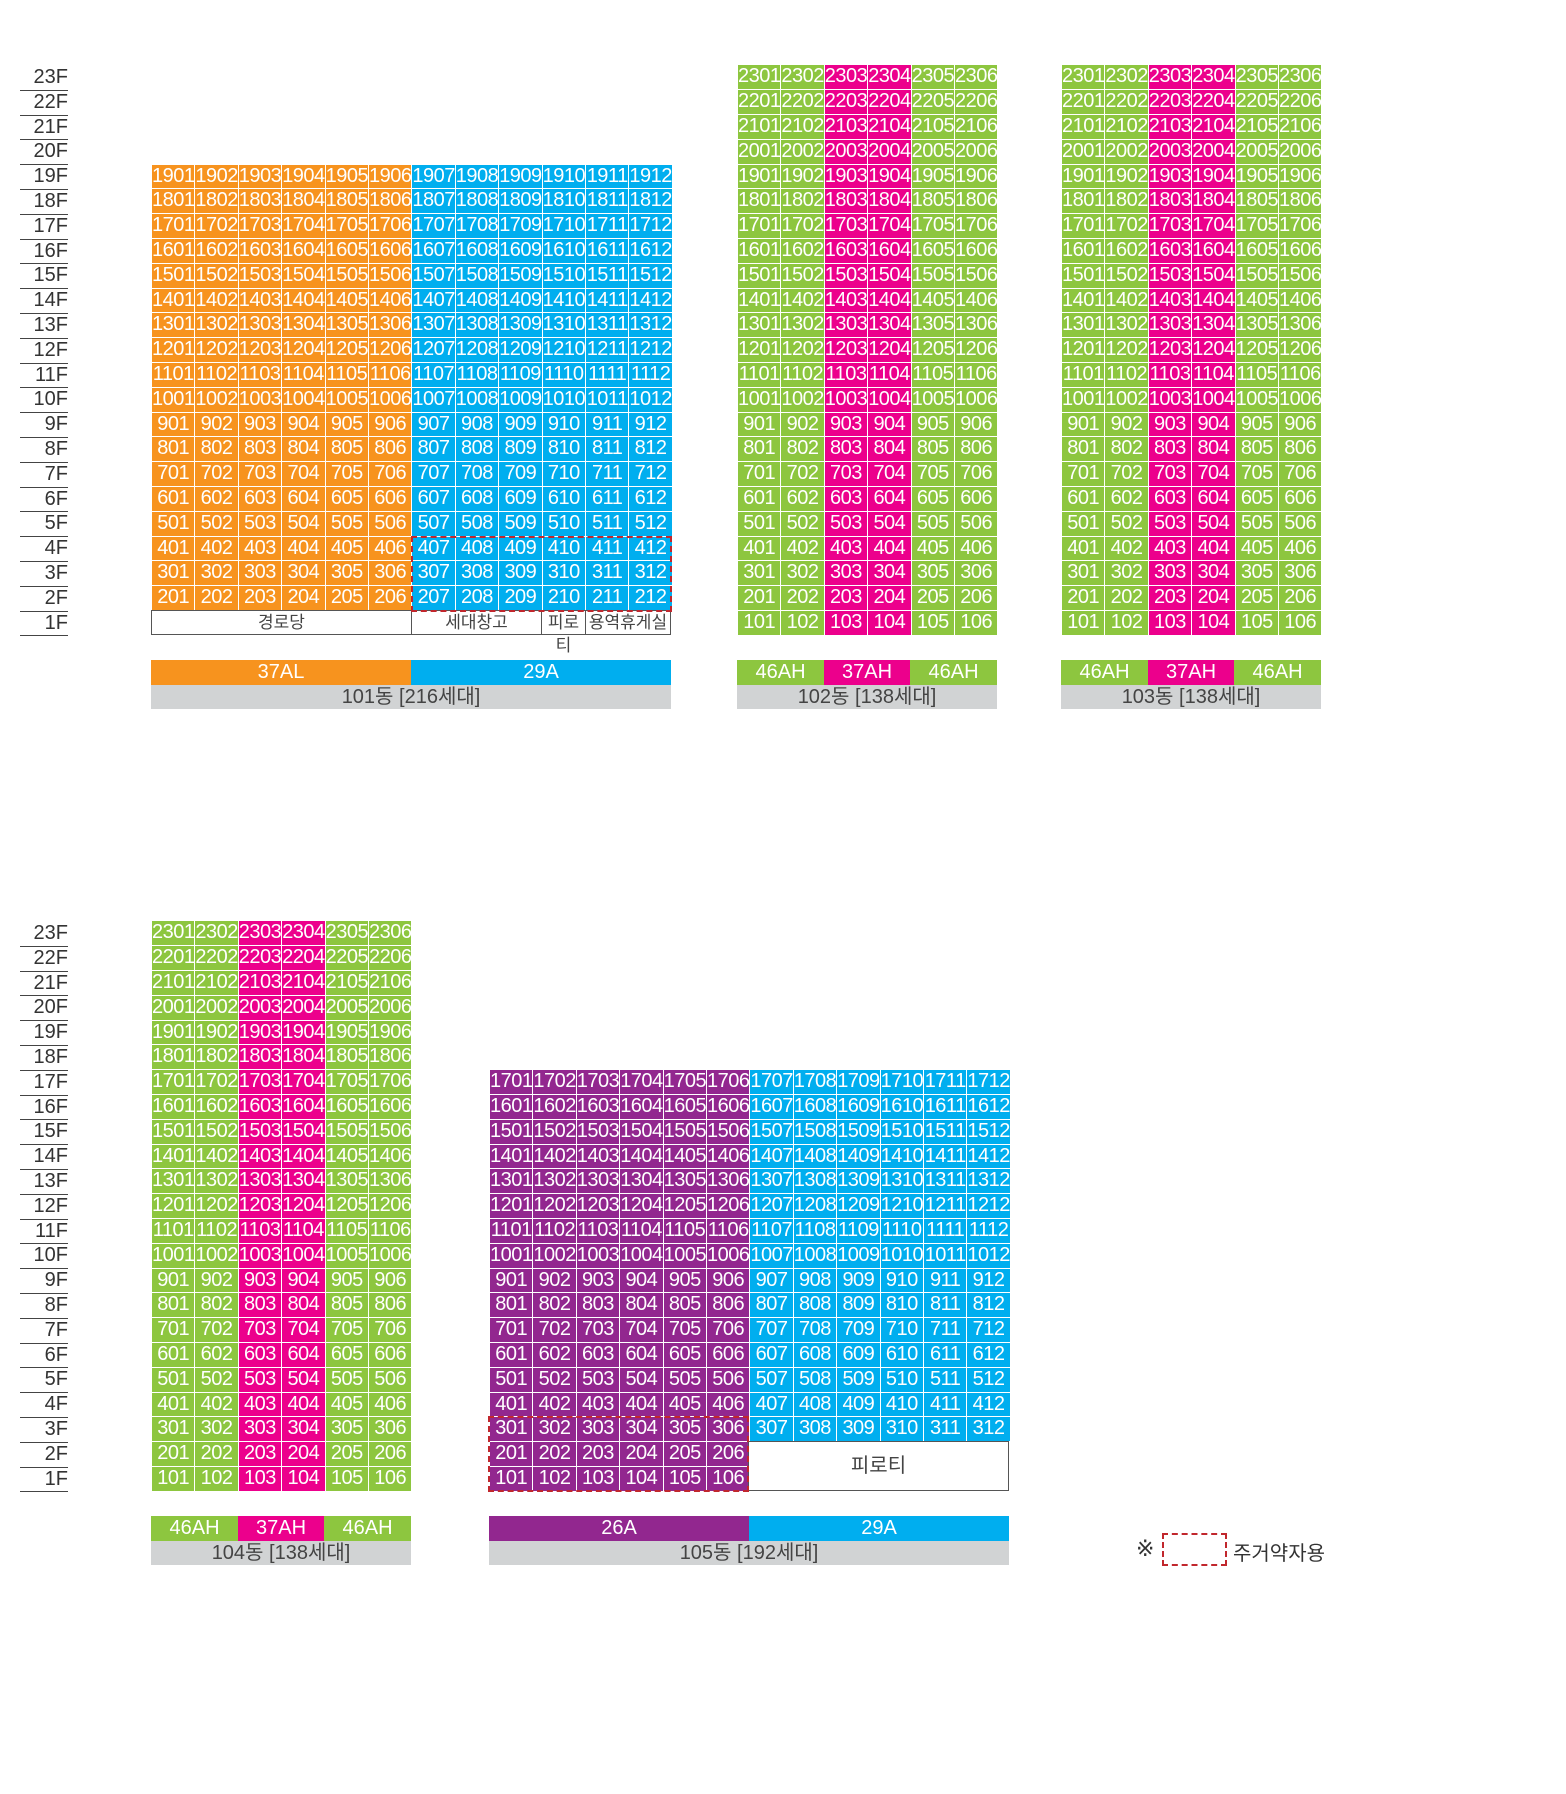 This screenshot has width=1566, height=1794. I want to click on unit-103-301: 301, so click(1083, 573).